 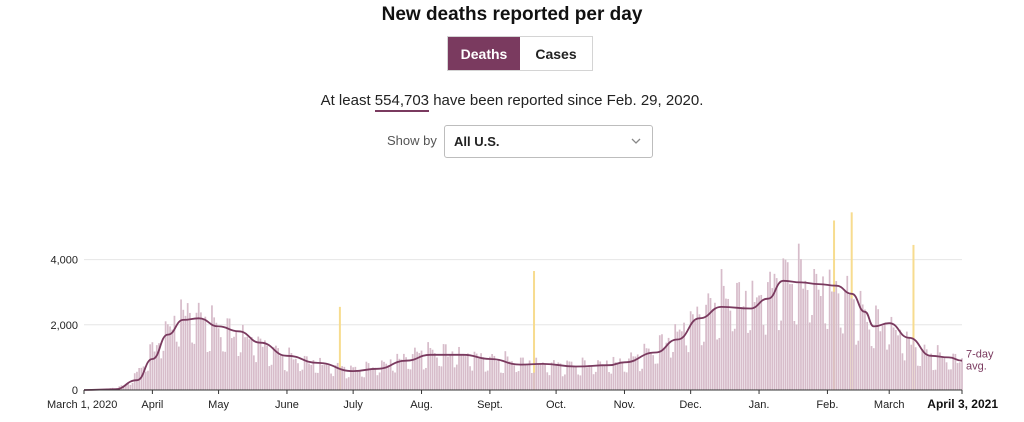 I want to click on deaths-tab-button: Deaths, so click(x=484, y=53).